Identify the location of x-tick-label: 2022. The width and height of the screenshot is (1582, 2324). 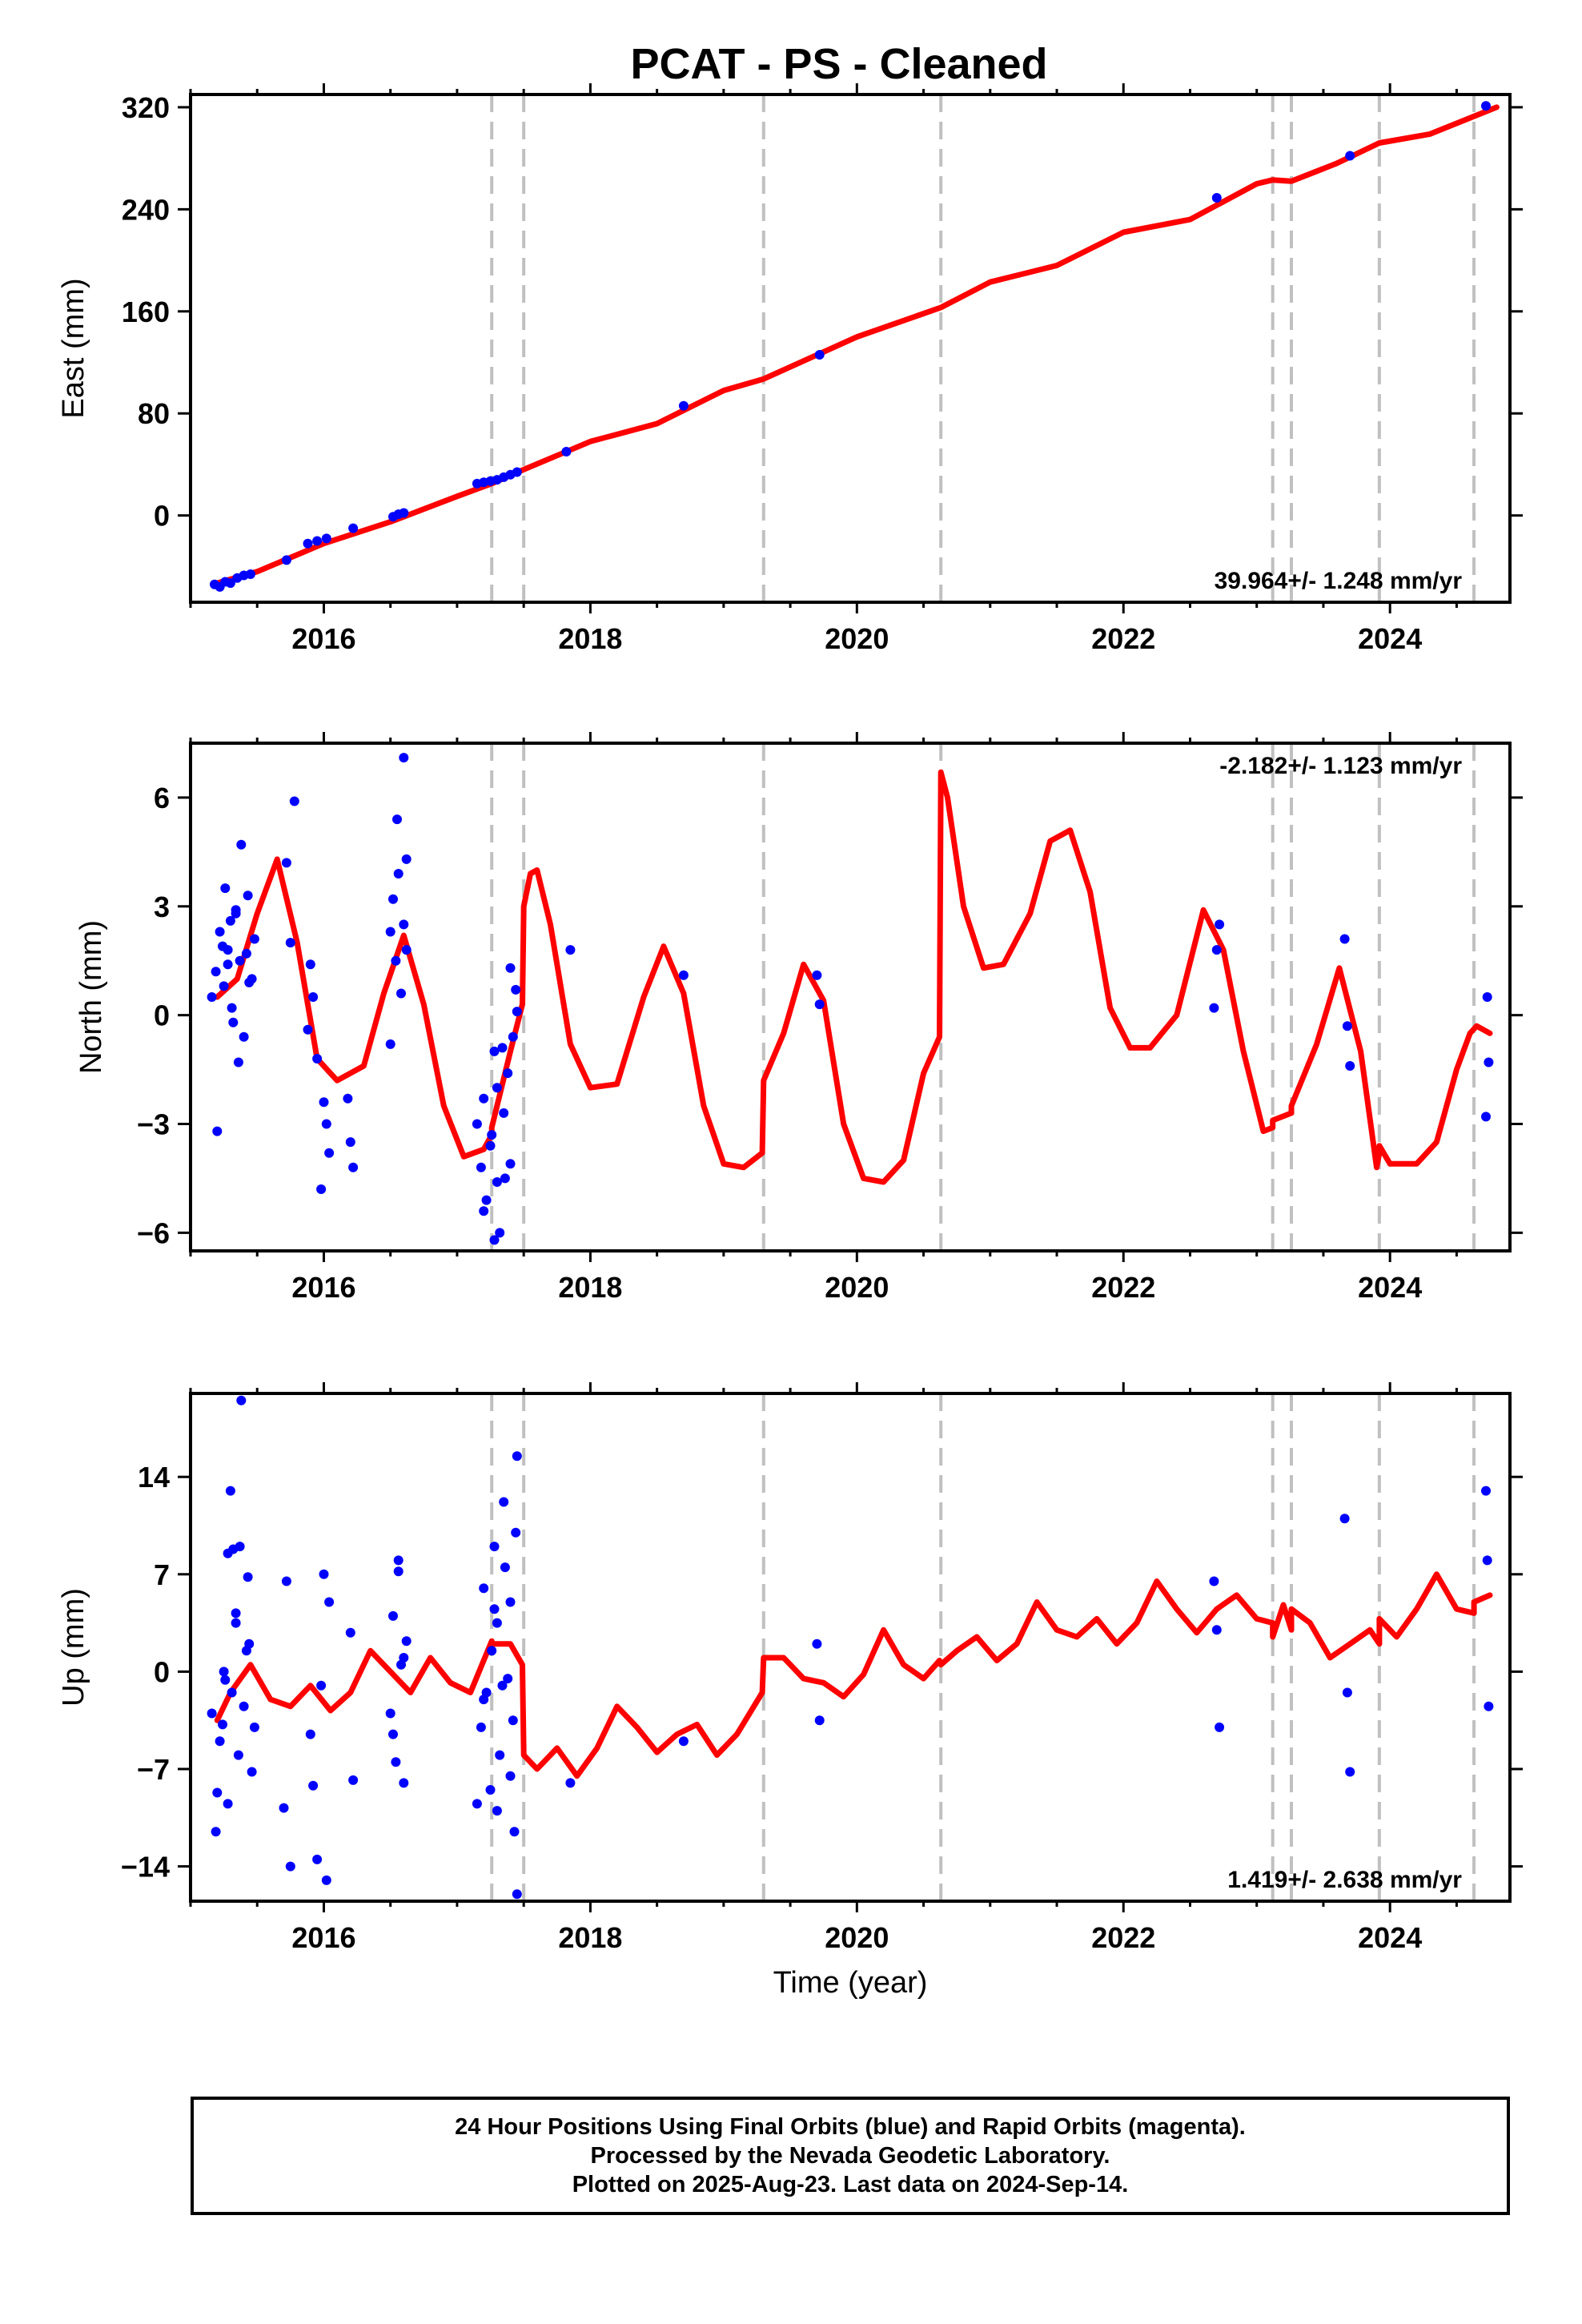
(1123, 1938).